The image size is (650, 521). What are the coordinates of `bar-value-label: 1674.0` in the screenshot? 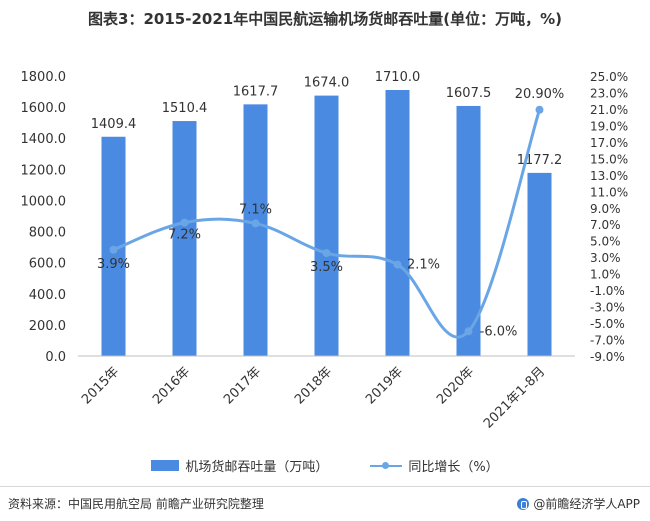 It's located at (327, 83).